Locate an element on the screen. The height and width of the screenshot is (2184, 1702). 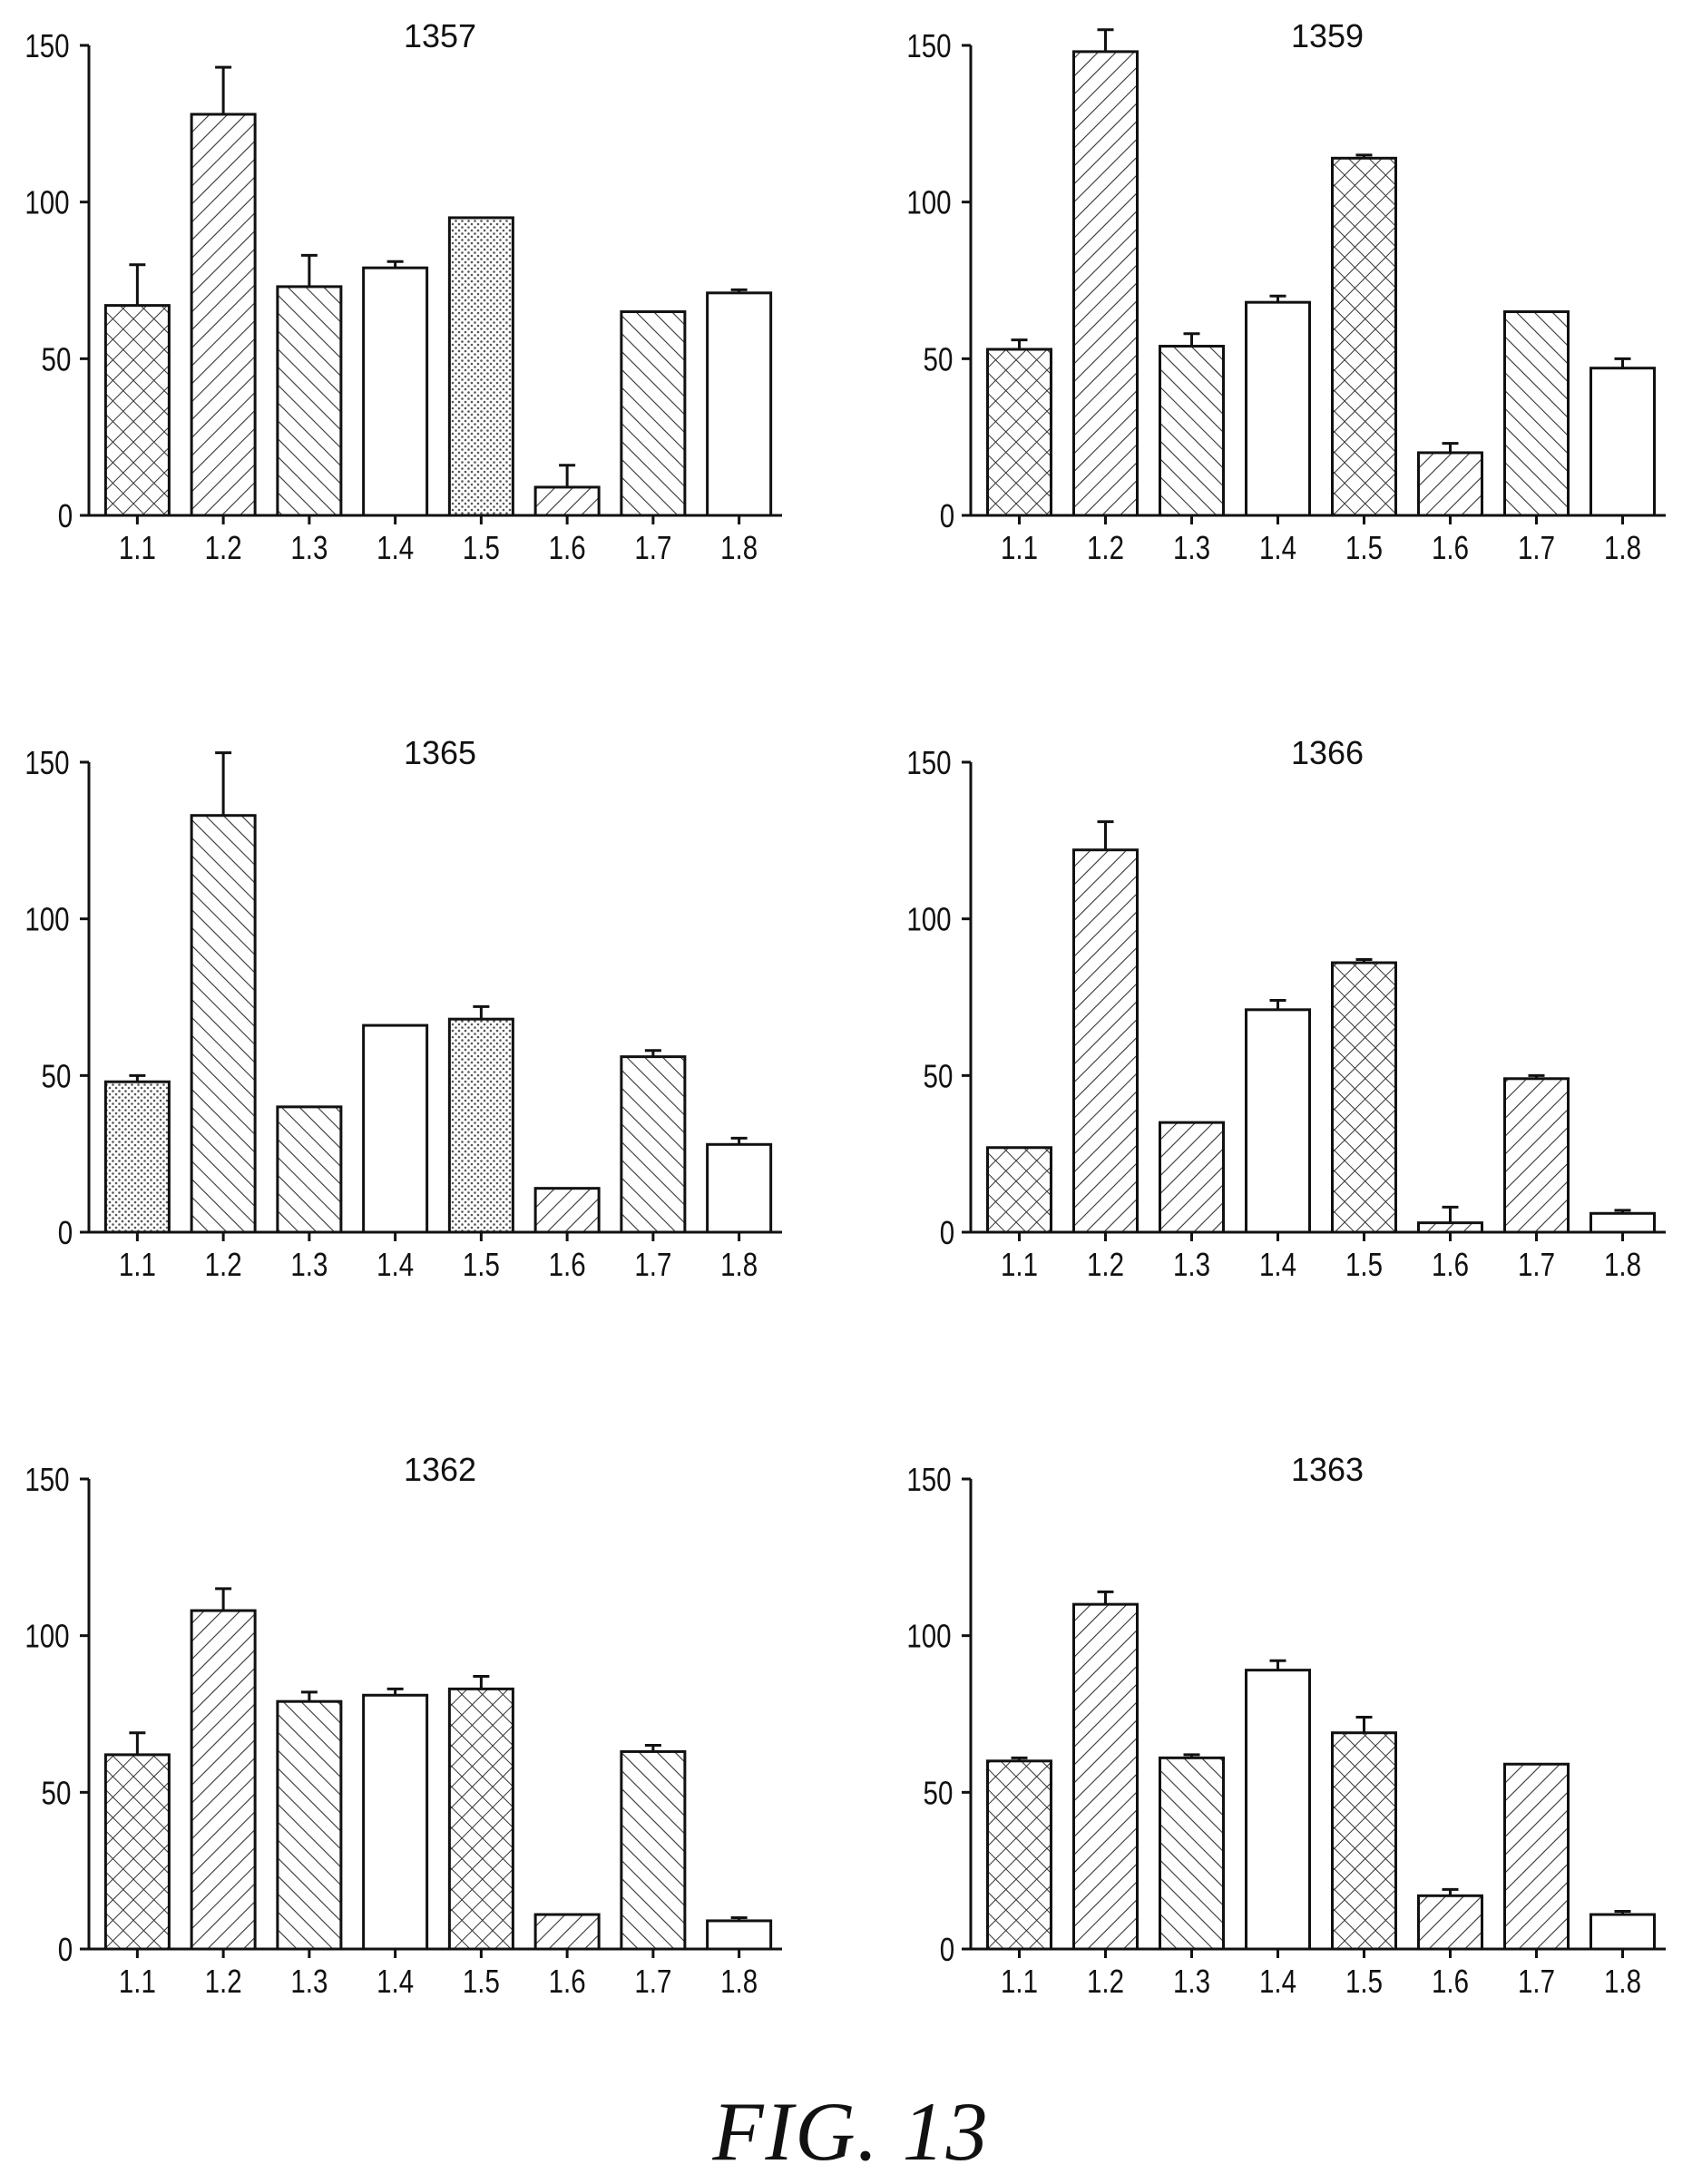
panel-title: 1365 is located at coordinates (440, 752).